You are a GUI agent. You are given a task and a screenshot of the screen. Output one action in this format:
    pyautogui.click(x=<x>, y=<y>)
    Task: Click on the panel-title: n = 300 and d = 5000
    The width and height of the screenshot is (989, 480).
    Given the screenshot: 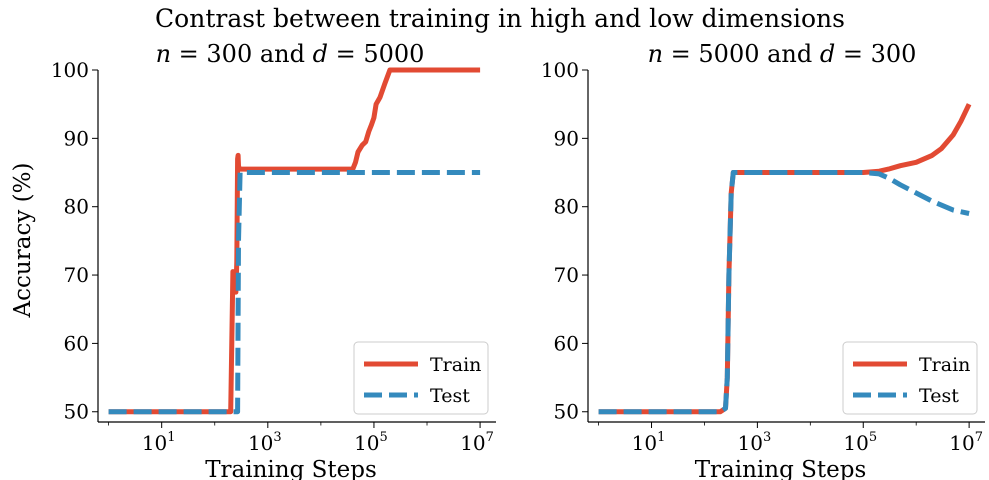 What is the action you would take?
    pyautogui.click(x=290, y=54)
    